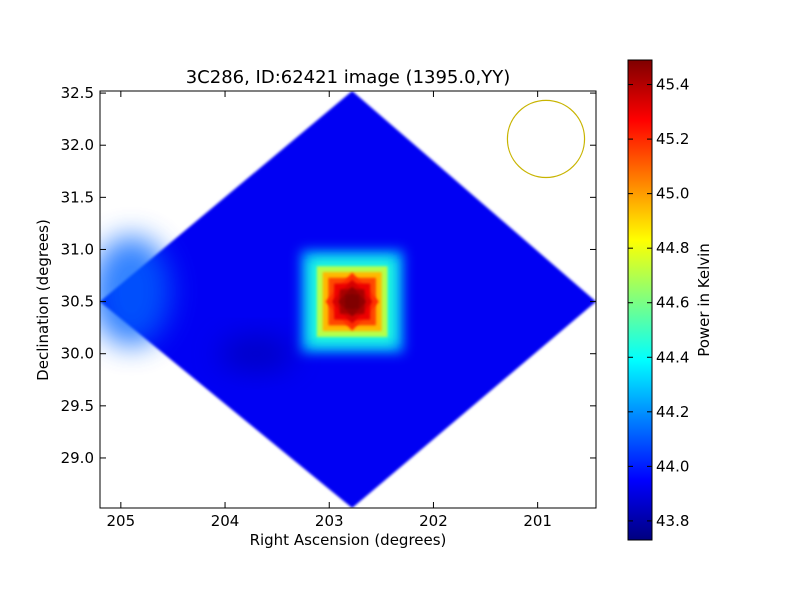  What do you see at coordinates (433, 521) in the screenshot?
I see `x-tick-label: 202` at bounding box center [433, 521].